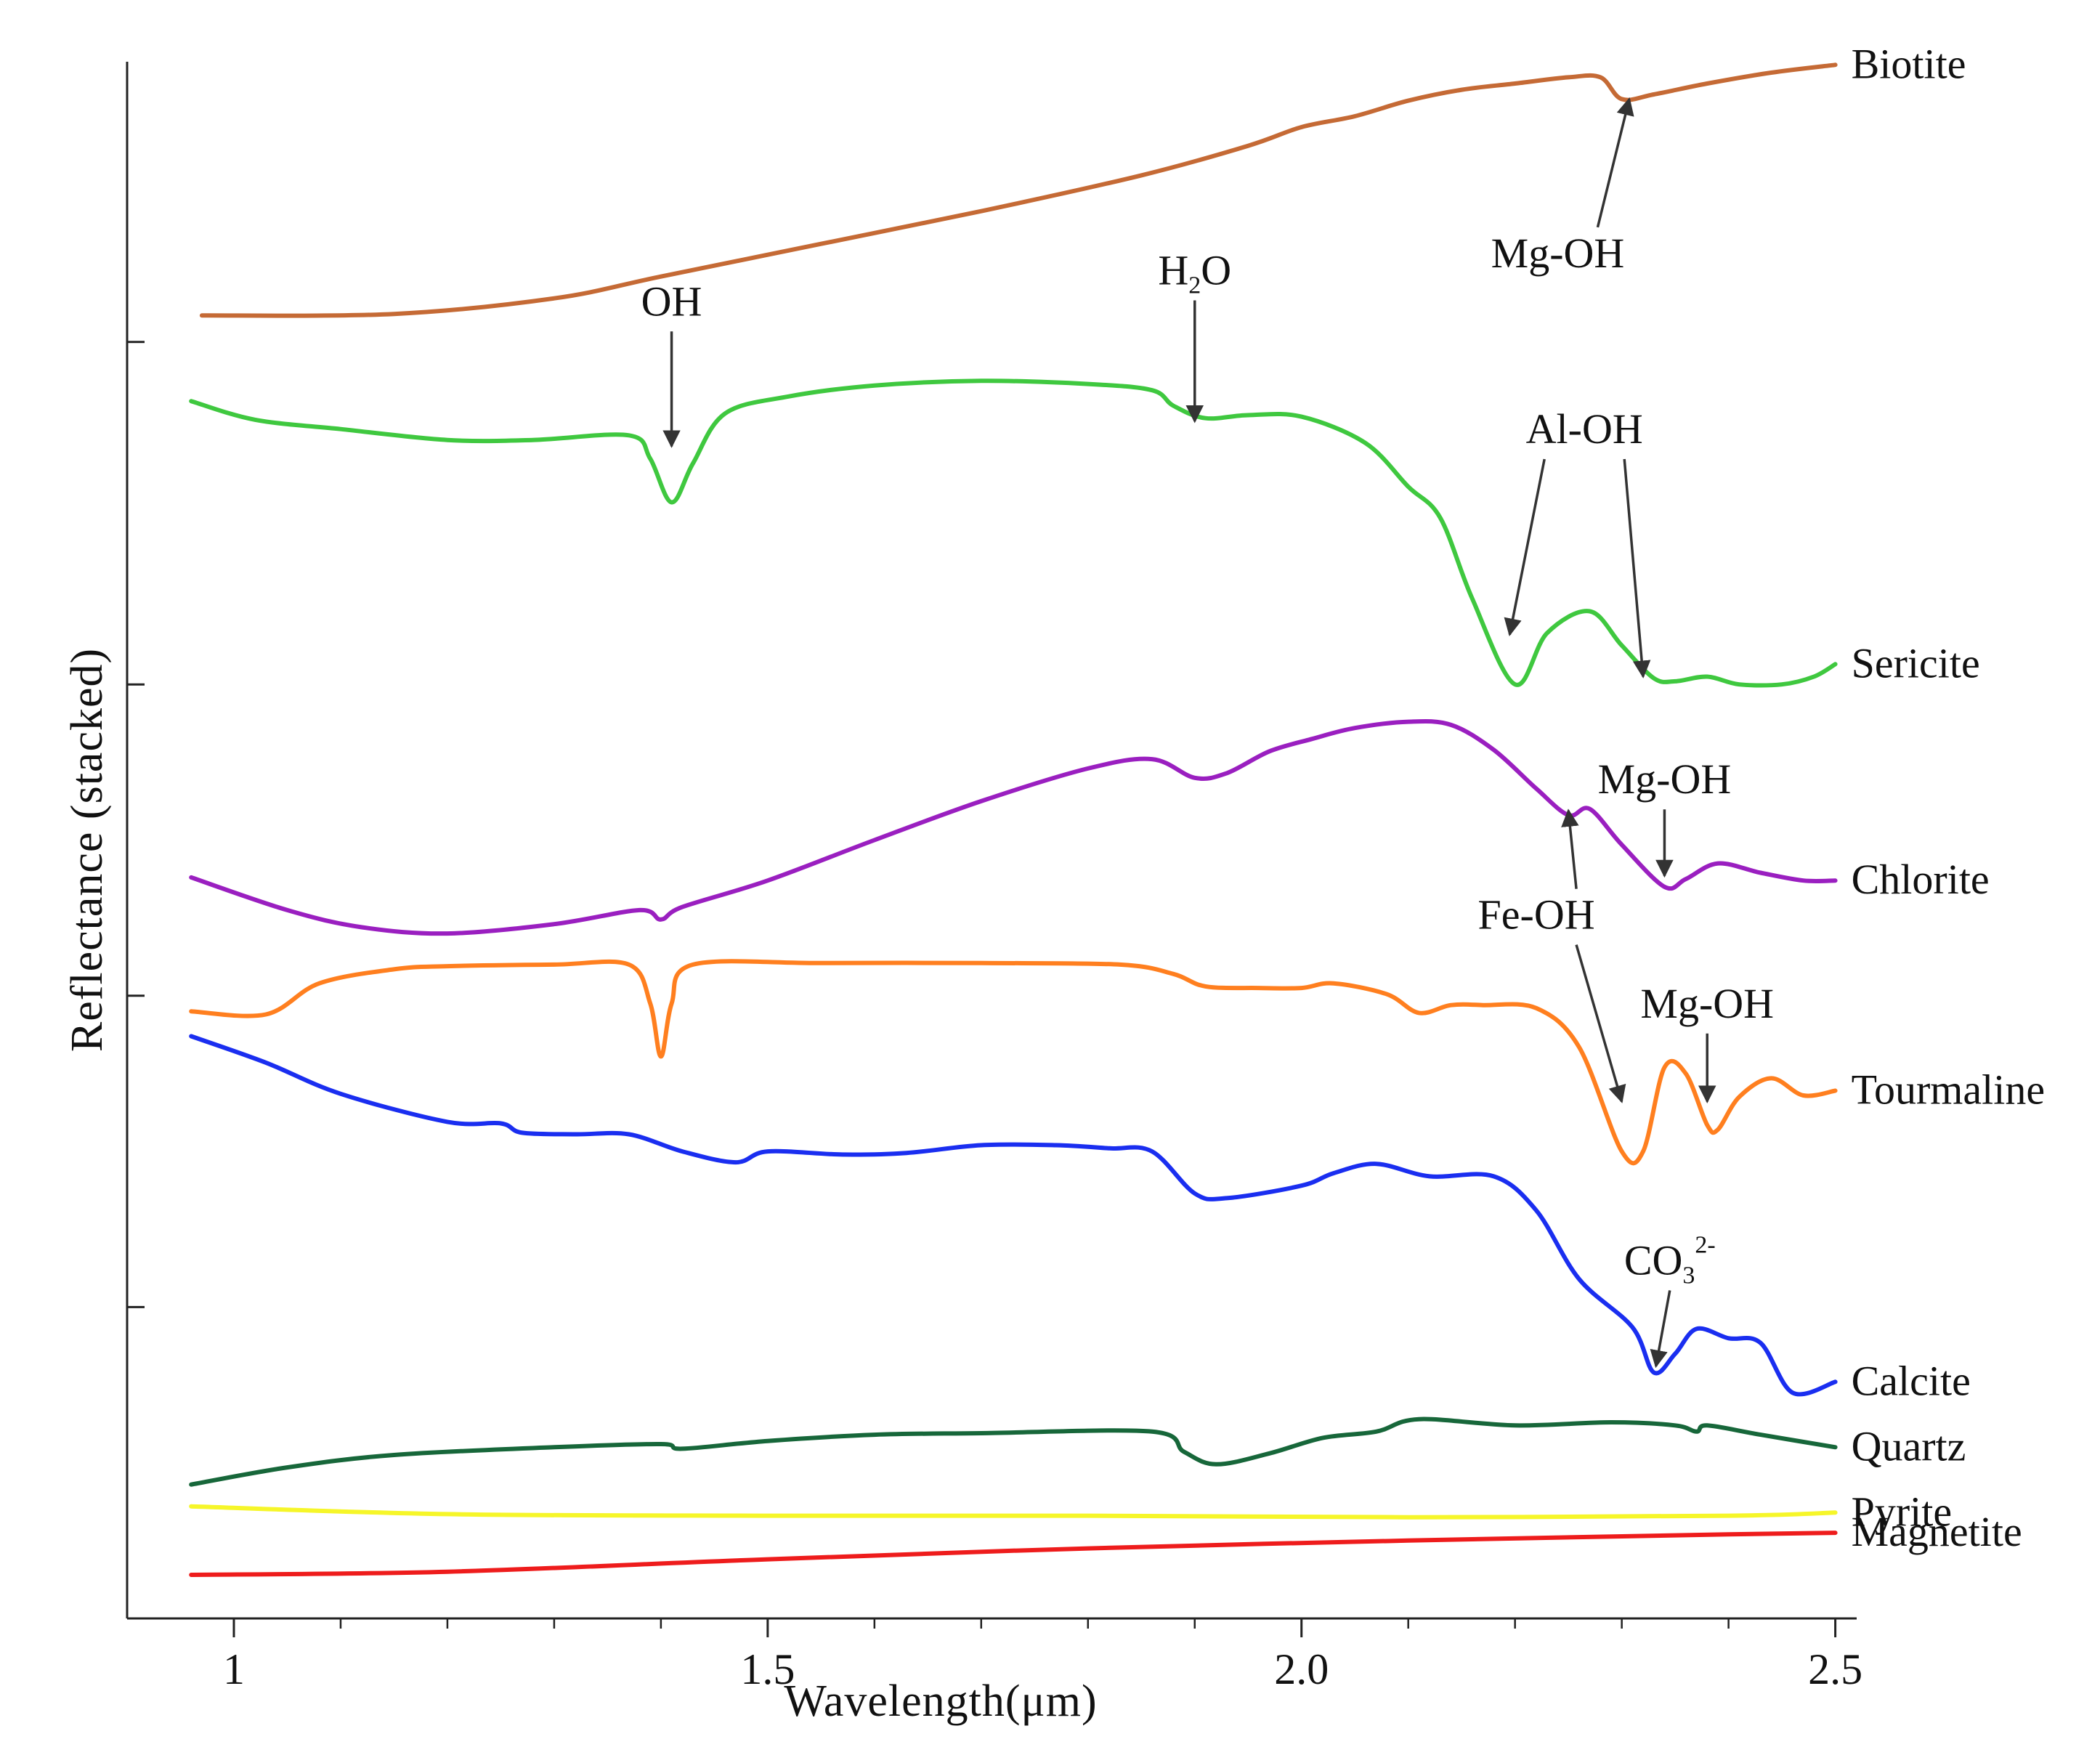 Image resolution: width=2100 pixels, height=1747 pixels. What do you see at coordinates (136, 824) in the screenshot?
I see `y-ticks` at bounding box center [136, 824].